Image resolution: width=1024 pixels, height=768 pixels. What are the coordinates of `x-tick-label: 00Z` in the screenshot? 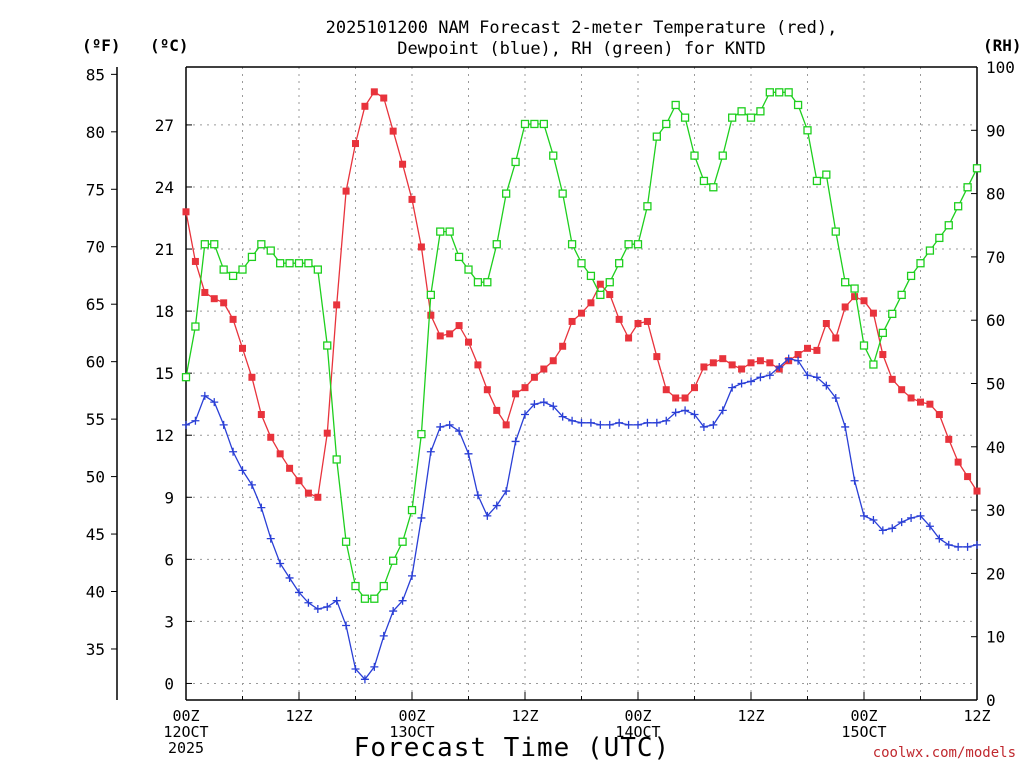 It's located at (863, 716).